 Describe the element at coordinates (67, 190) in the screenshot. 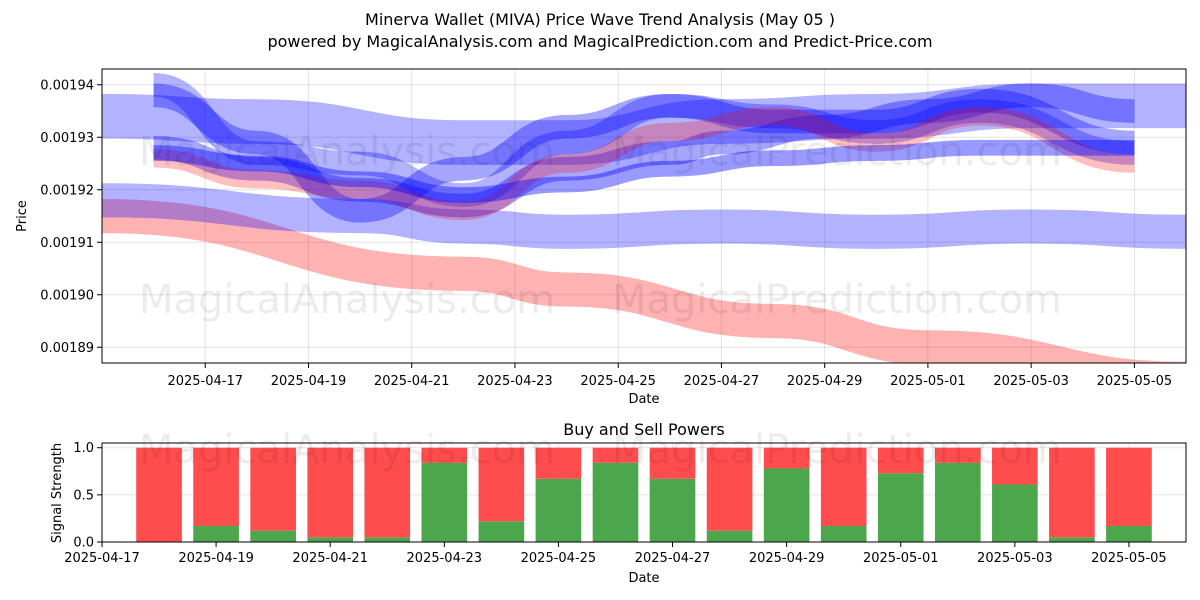

I see `price-y-tick-label: 0.00192` at that location.